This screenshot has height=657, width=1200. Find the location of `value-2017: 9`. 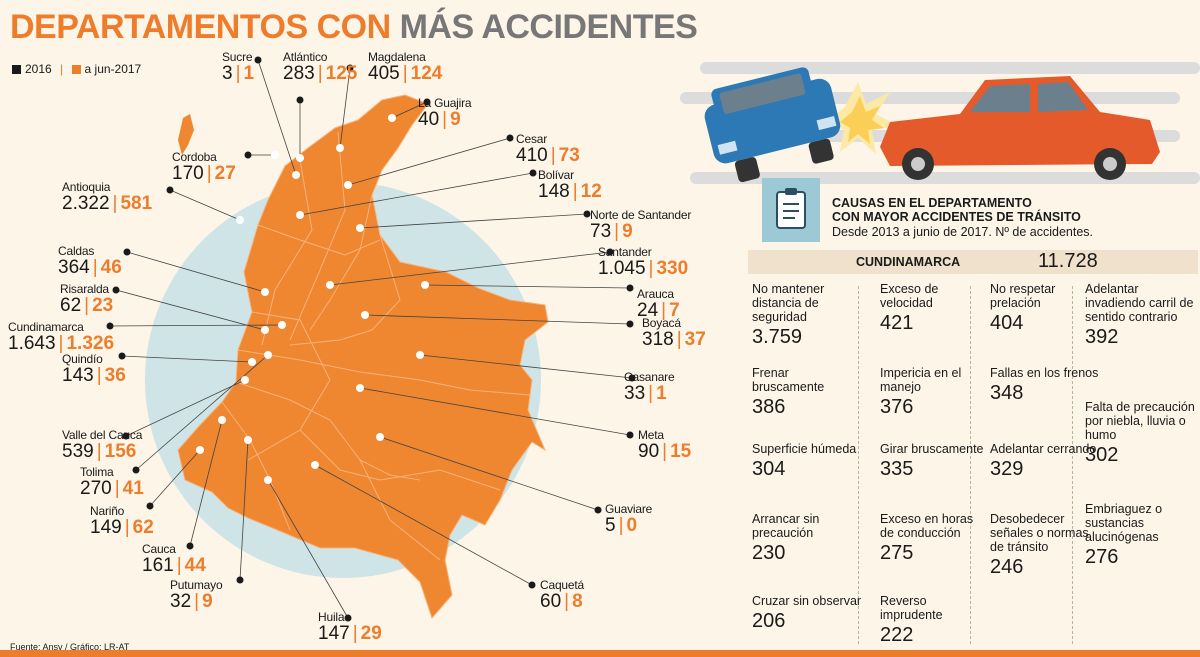

value-2017: 9 is located at coordinates (455, 119).